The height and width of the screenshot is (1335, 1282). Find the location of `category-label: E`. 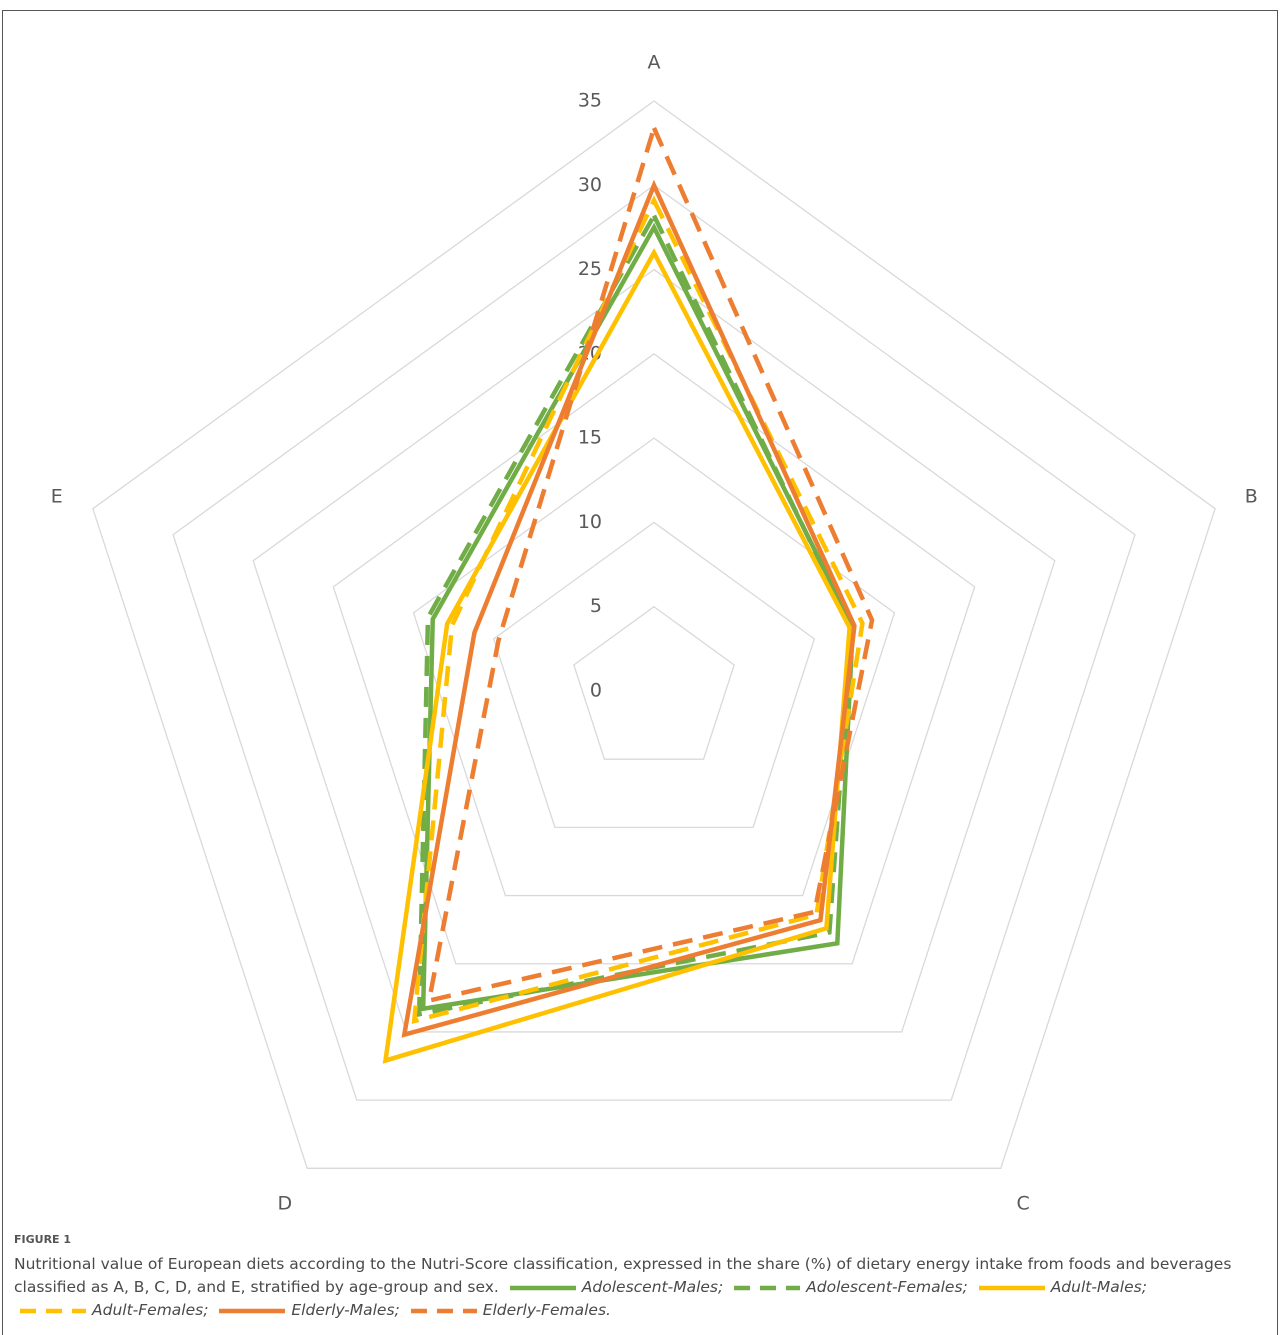

category-label: E is located at coordinates (57, 496).